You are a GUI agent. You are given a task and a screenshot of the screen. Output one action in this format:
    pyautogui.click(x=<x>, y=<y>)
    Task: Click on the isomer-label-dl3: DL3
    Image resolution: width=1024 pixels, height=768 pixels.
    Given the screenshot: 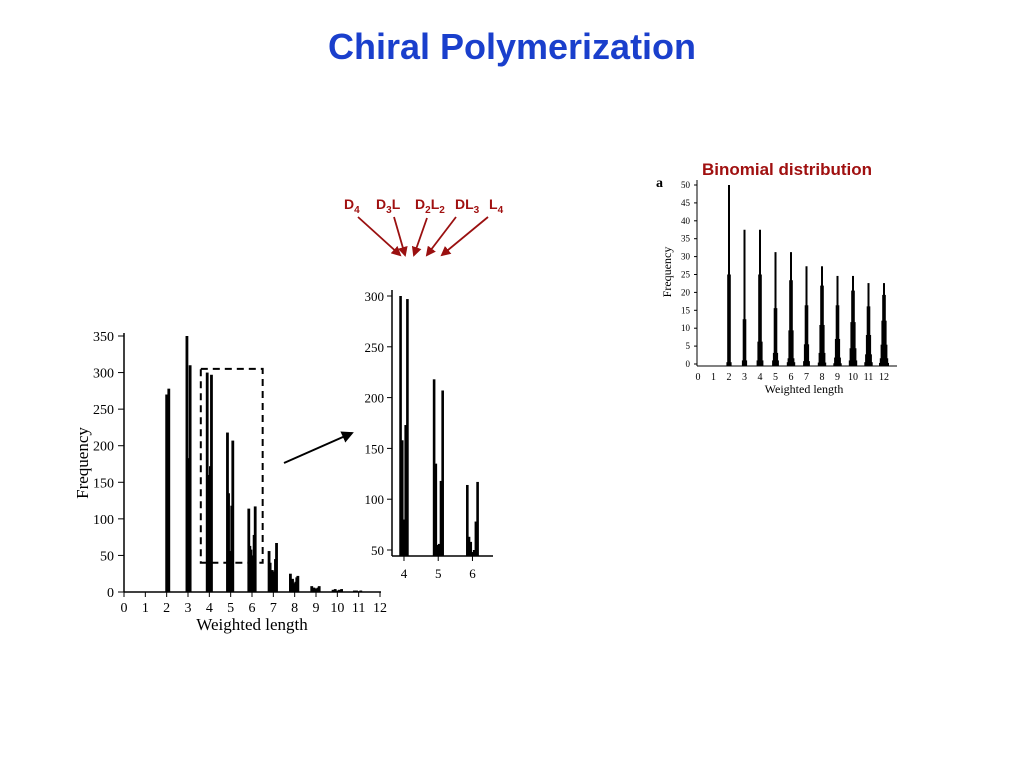 What is the action you would take?
    pyautogui.click(x=467, y=206)
    